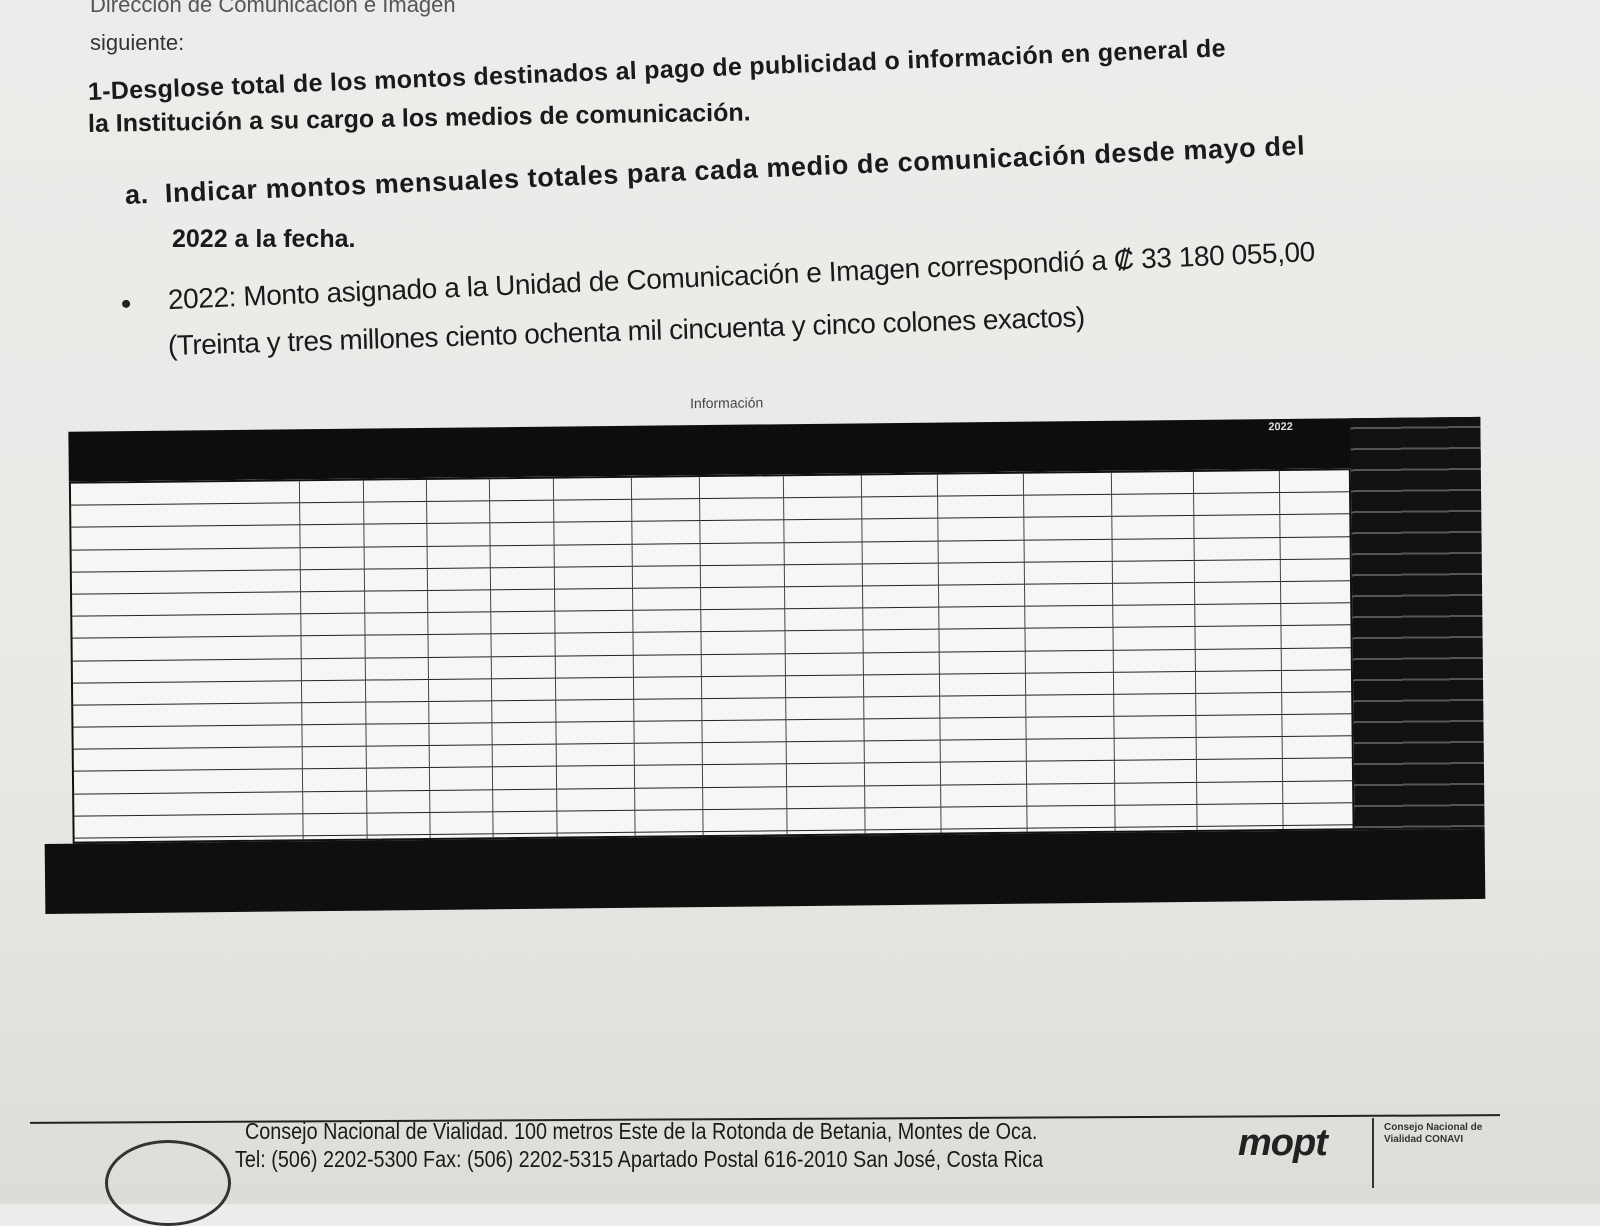 The width and height of the screenshot is (1600, 1226). What do you see at coordinates (1280, 427) in the screenshot?
I see `table-year: 2022` at bounding box center [1280, 427].